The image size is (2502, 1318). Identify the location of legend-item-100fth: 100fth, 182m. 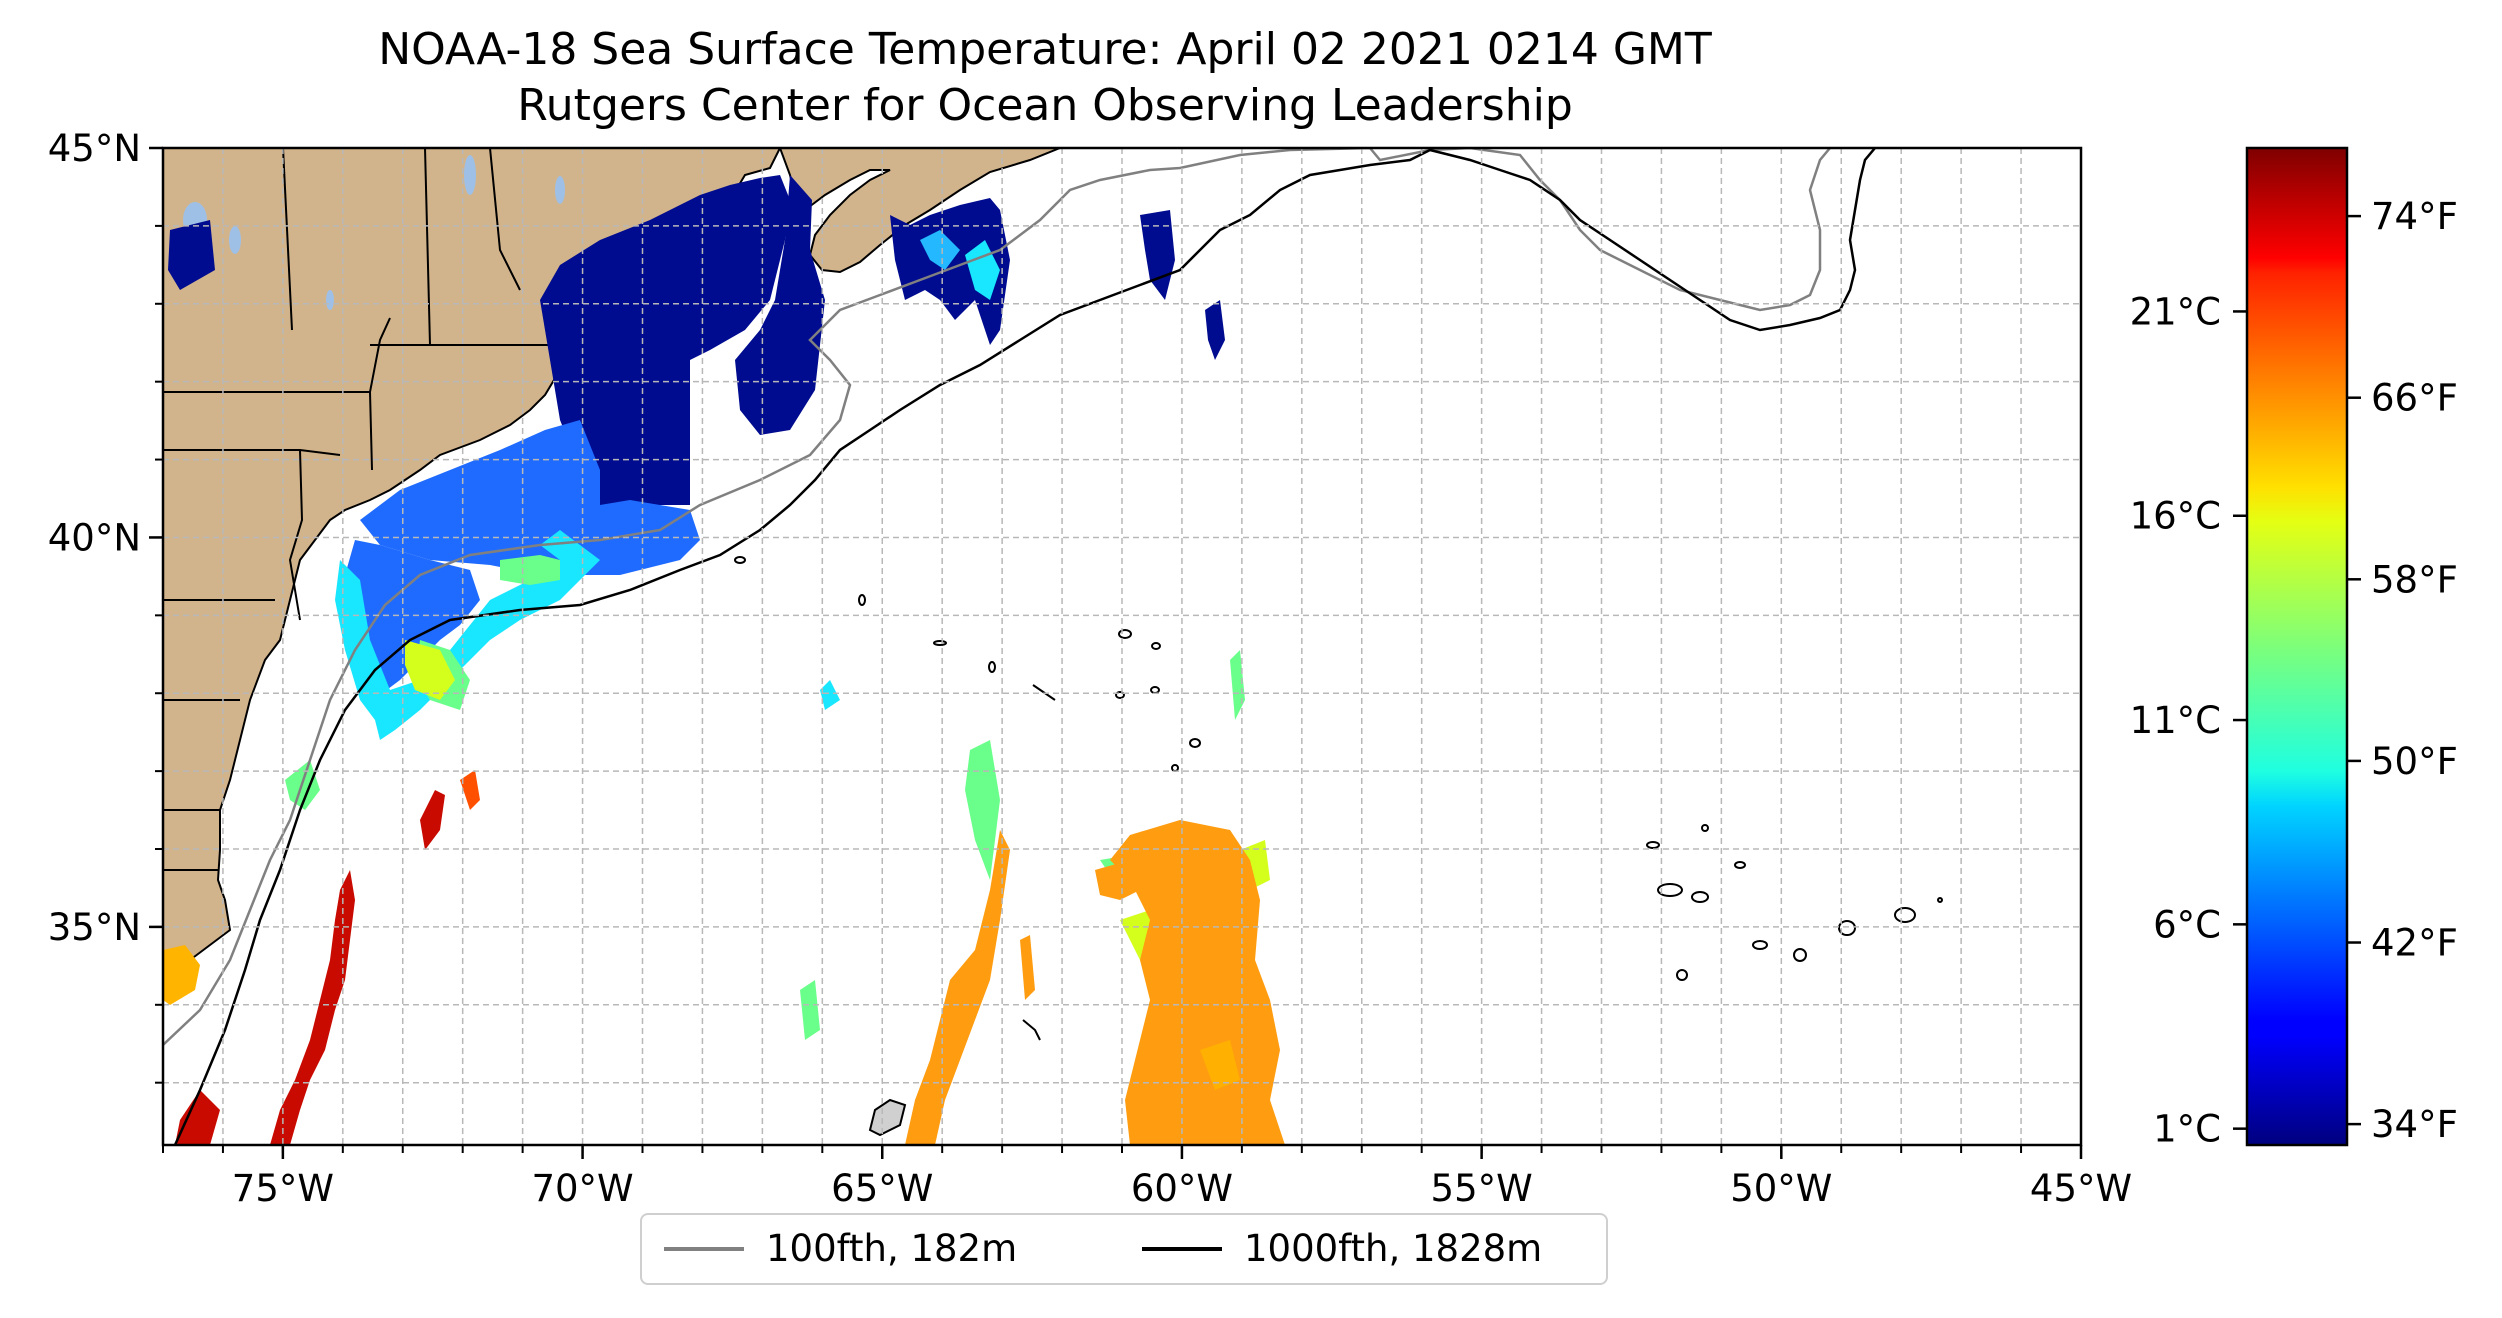
(840, 1248).